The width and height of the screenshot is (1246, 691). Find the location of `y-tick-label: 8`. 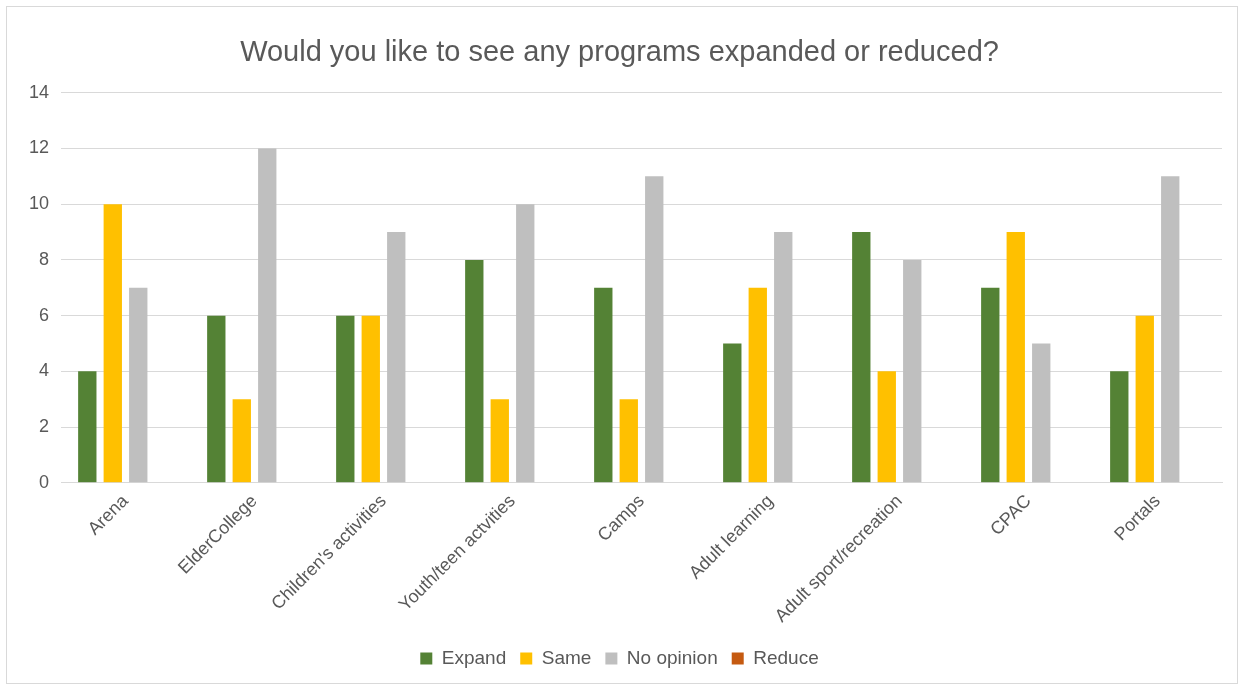

y-tick-label: 8 is located at coordinates (44, 258).